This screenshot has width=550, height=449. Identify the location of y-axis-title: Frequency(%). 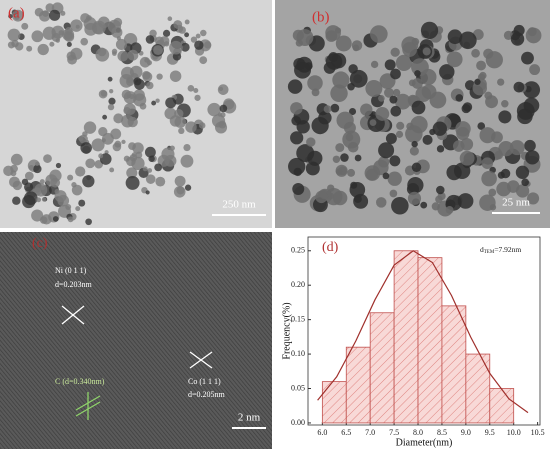
(286, 330).